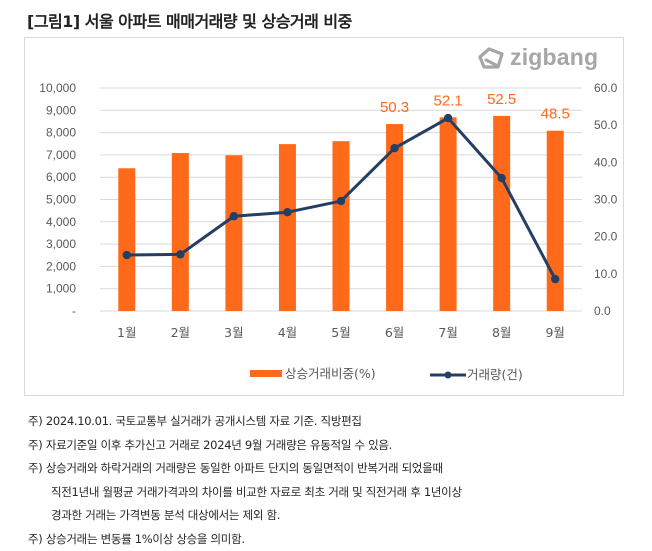 The height and width of the screenshot is (551, 652). What do you see at coordinates (330, 373) in the screenshot?
I see `legend-bar-label: 상승거래비중(%)` at bounding box center [330, 373].